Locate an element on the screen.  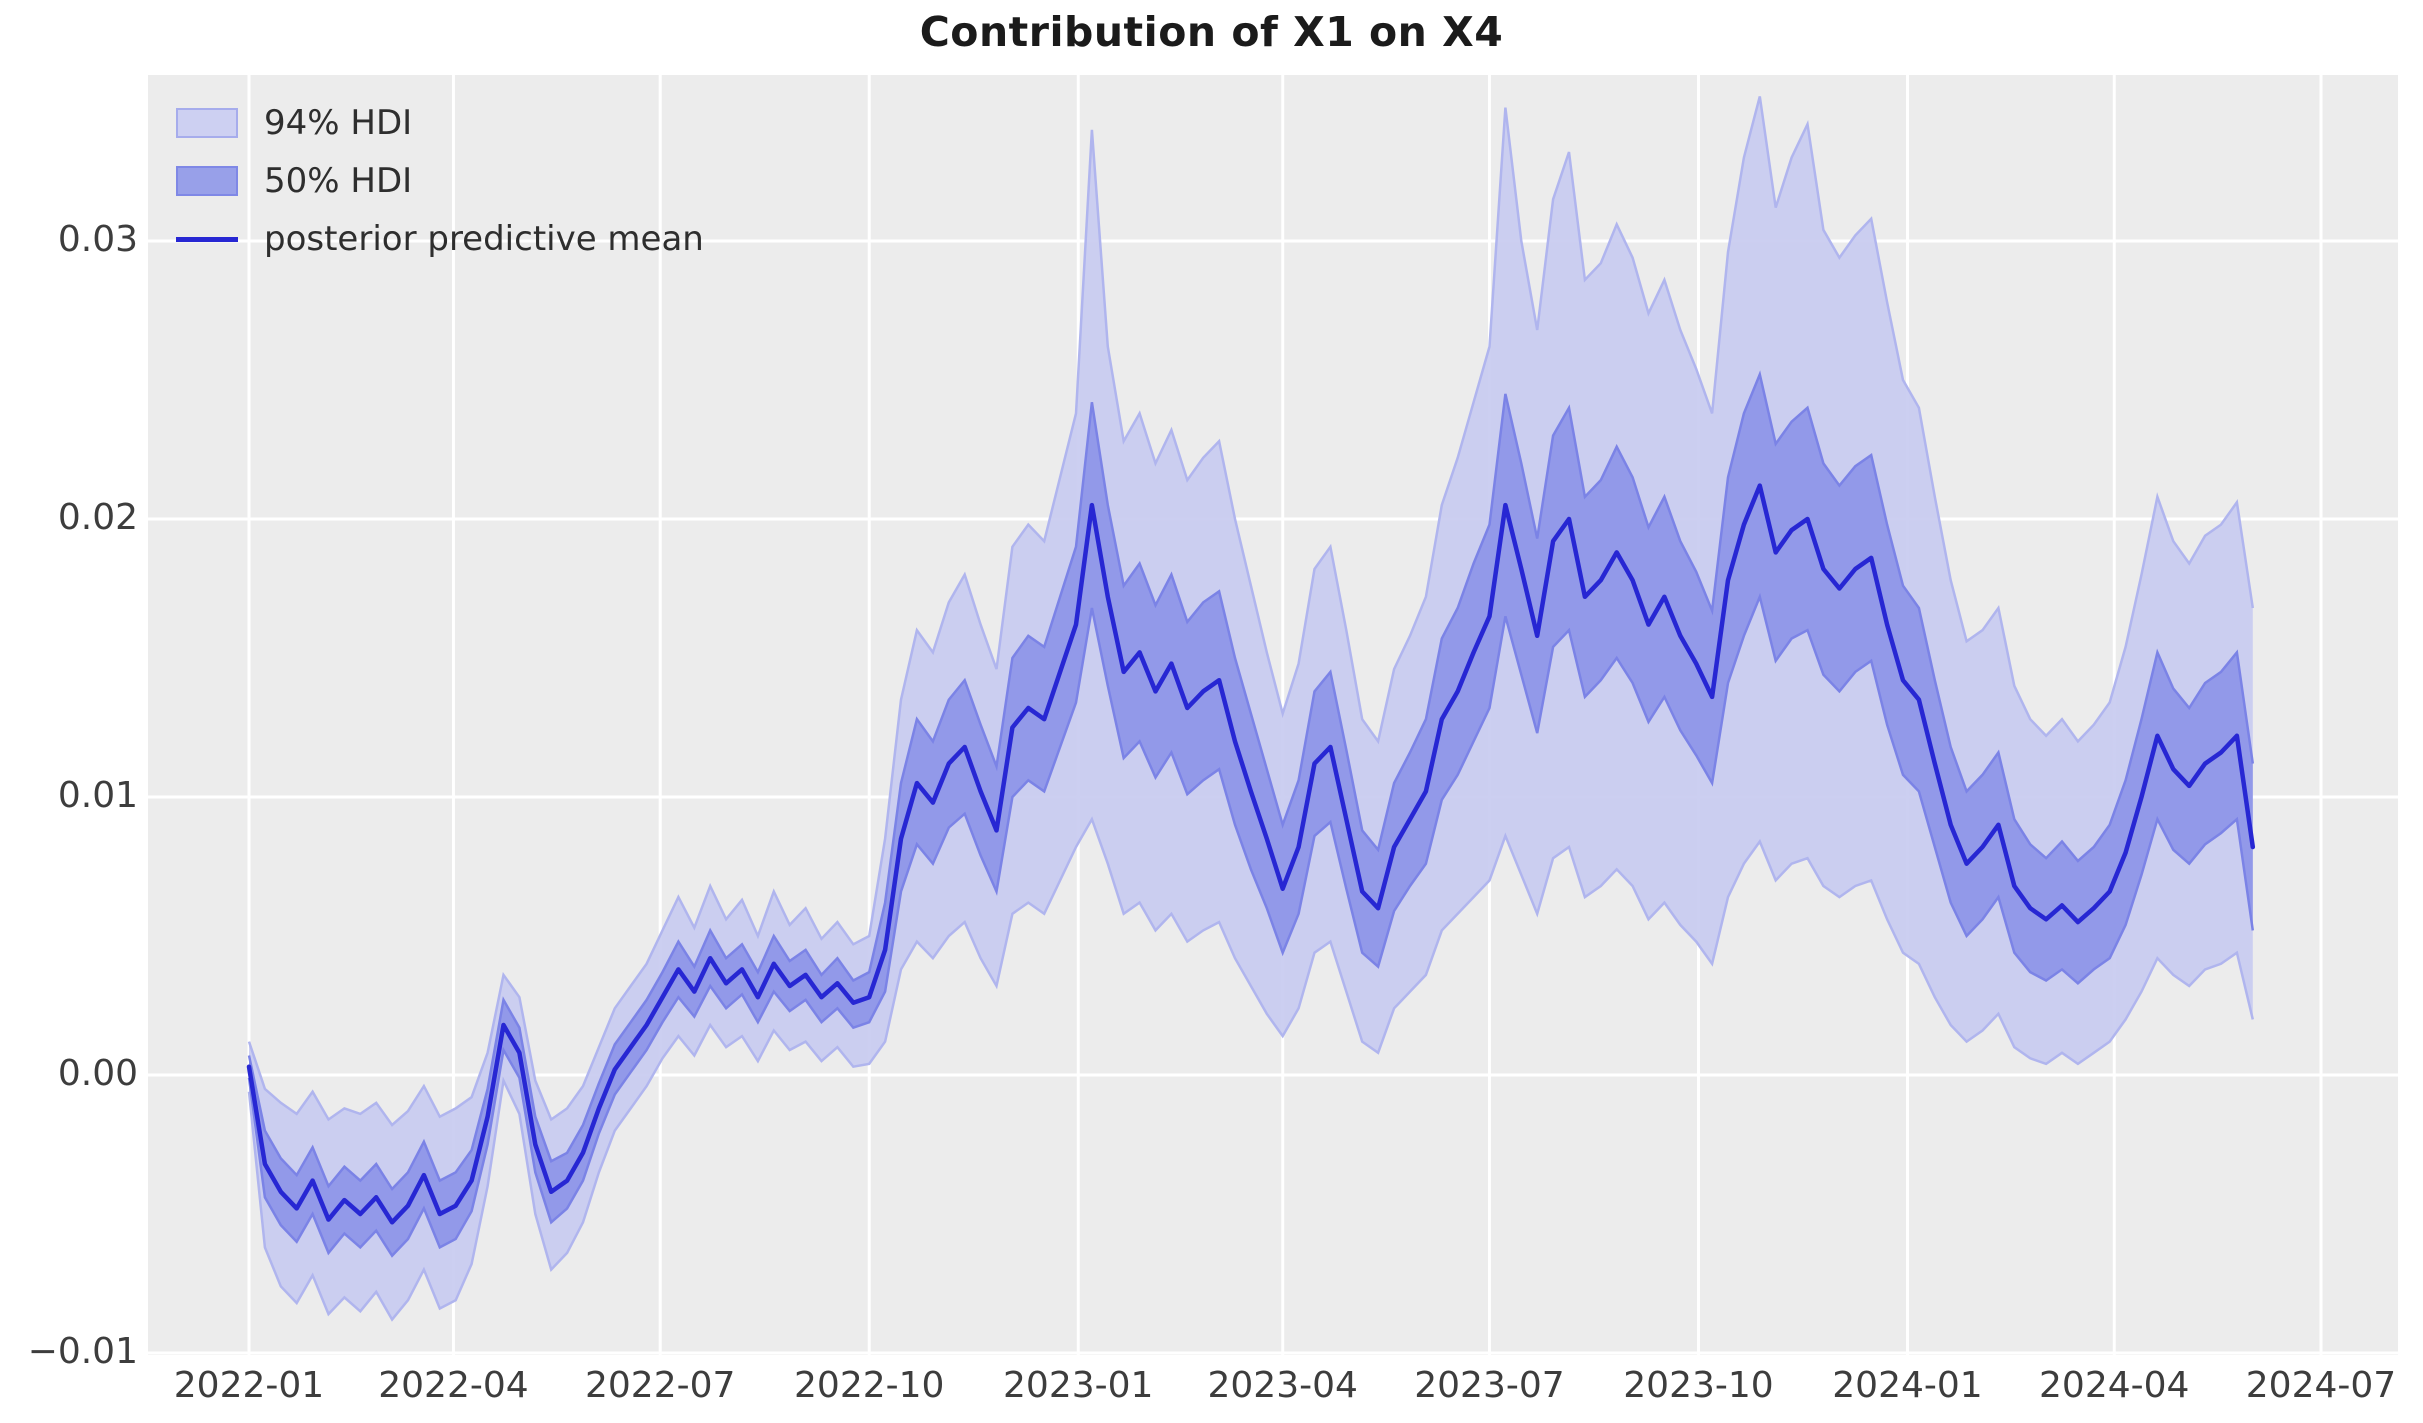
x-tick-label: 2023-07 is located at coordinates (1489, 1385).